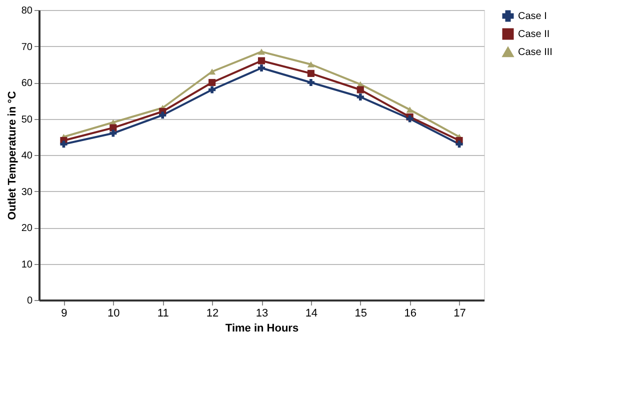 This screenshot has width=637, height=401. What do you see at coordinates (27, 120) in the screenshot?
I see `y-tick-label: 50` at bounding box center [27, 120].